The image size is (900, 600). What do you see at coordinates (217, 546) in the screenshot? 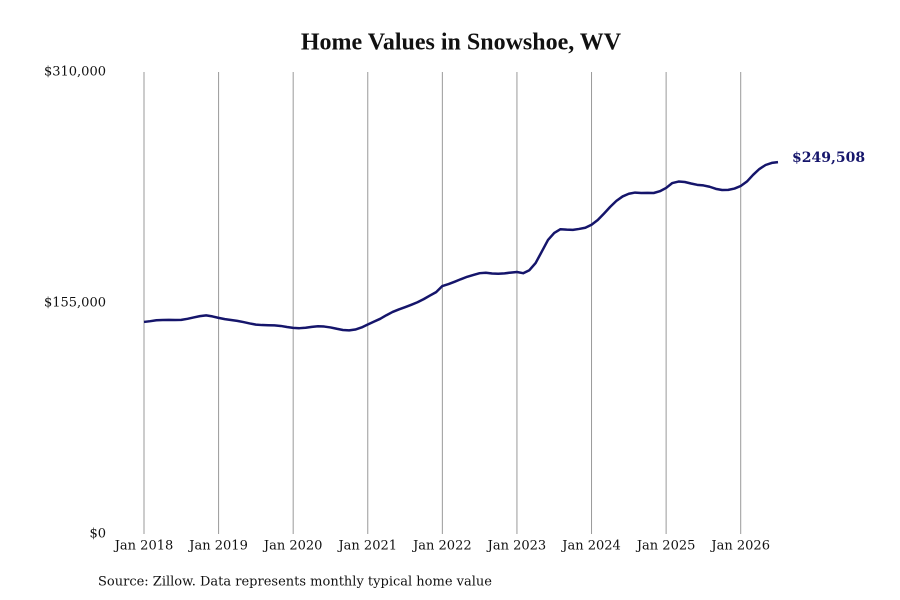
I see `x-tick-label: Jan 2019` at bounding box center [217, 546].